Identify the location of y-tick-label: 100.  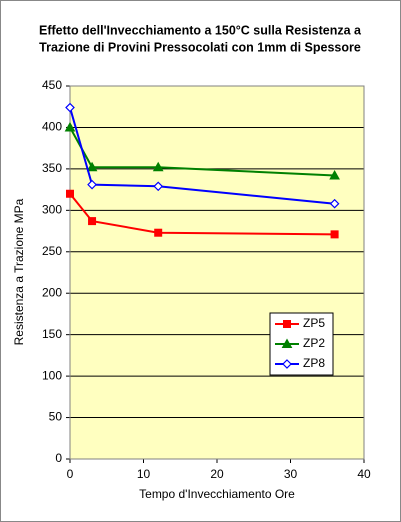
(52, 375).